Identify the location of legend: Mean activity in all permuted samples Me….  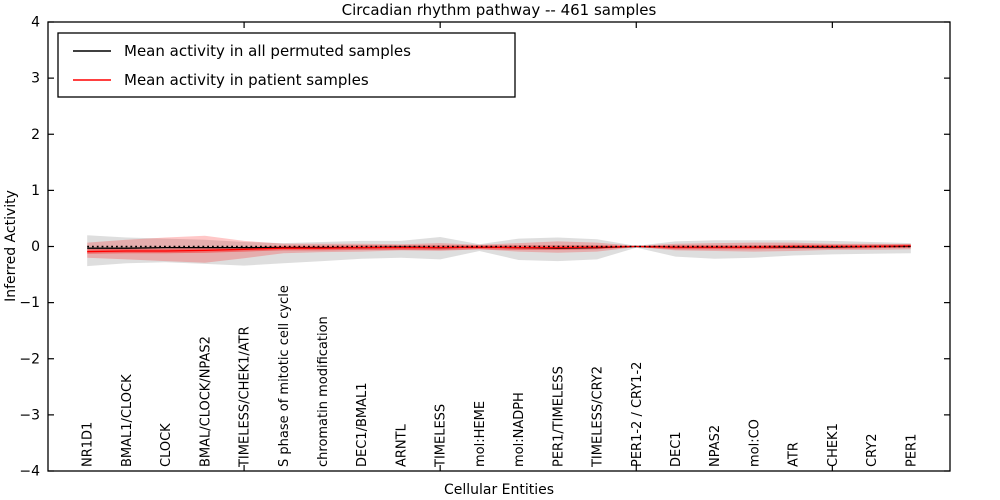
(286, 65).